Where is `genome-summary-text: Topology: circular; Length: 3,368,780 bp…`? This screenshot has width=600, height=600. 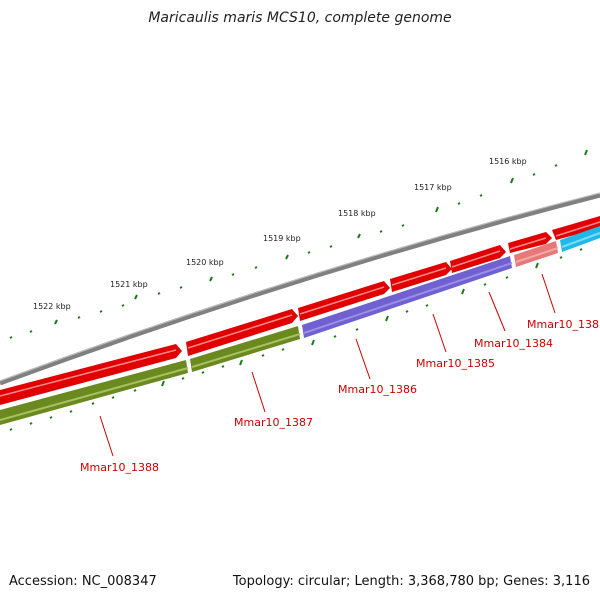
genome-summary-text: Topology: circular; Length: 3,368,780 bp… is located at coordinates (411, 581).